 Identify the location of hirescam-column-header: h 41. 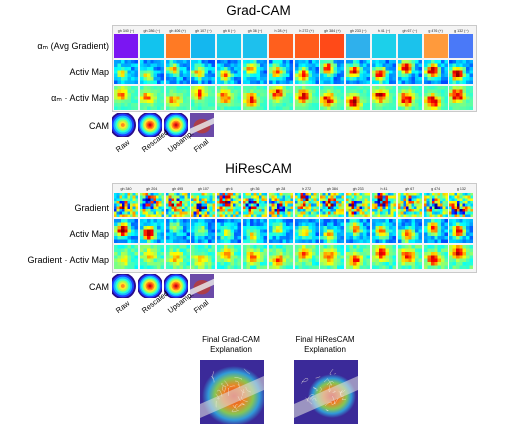
(384, 189).